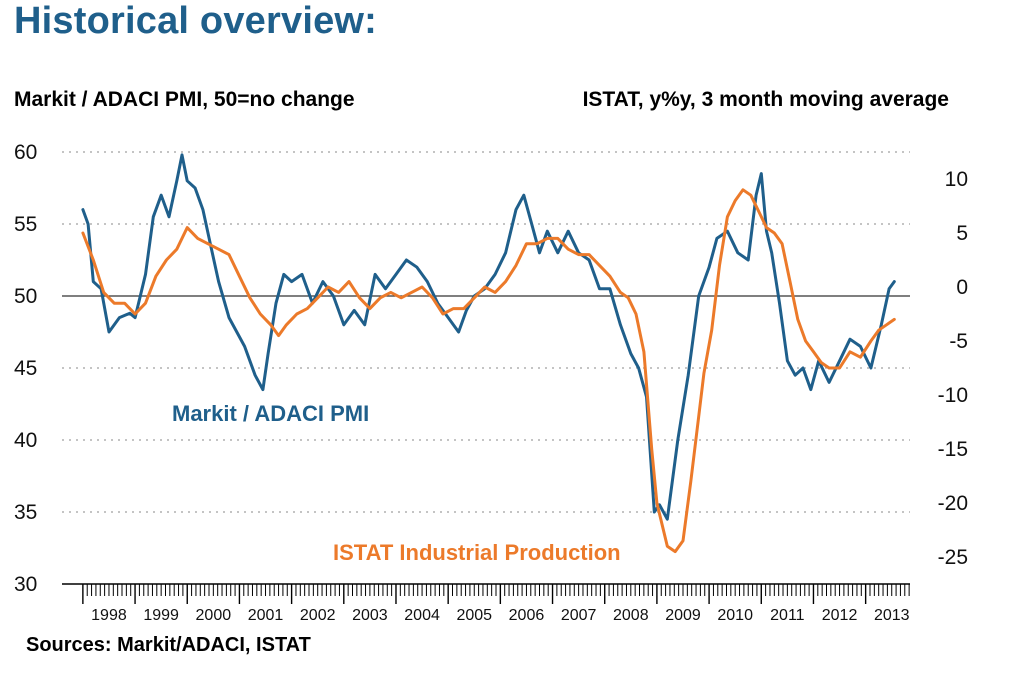 The height and width of the screenshot is (675, 1024). I want to click on left-axis-title: Markit / ADACI PMI, 50=no change, so click(184, 99).